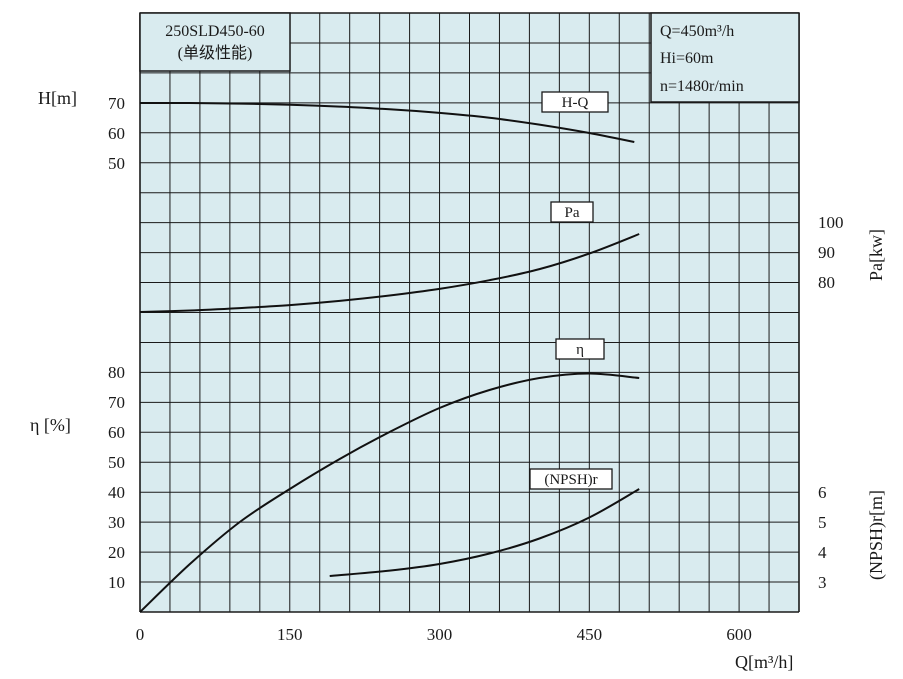 The image size is (903, 679). Describe the element at coordinates (116, 163) in the screenshot. I see `head-tick-label: 50` at that location.